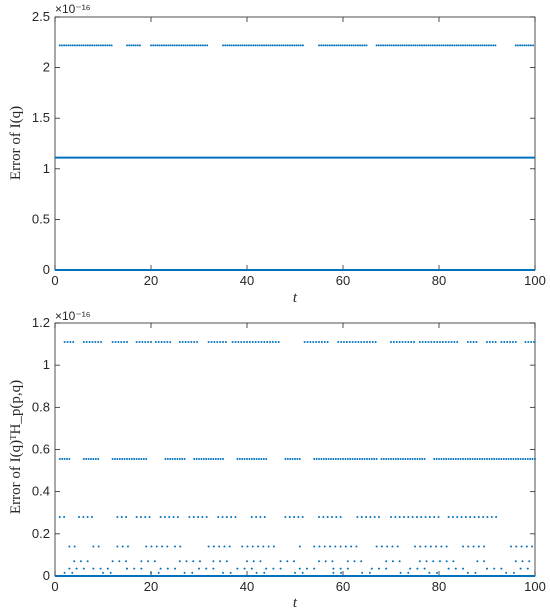 The width and height of the screenshot is (550, 613). What do you see at coordinates (46, 364) in the screenshot?
I see `y-tick-label: 1` at bounding box center [46, 364].